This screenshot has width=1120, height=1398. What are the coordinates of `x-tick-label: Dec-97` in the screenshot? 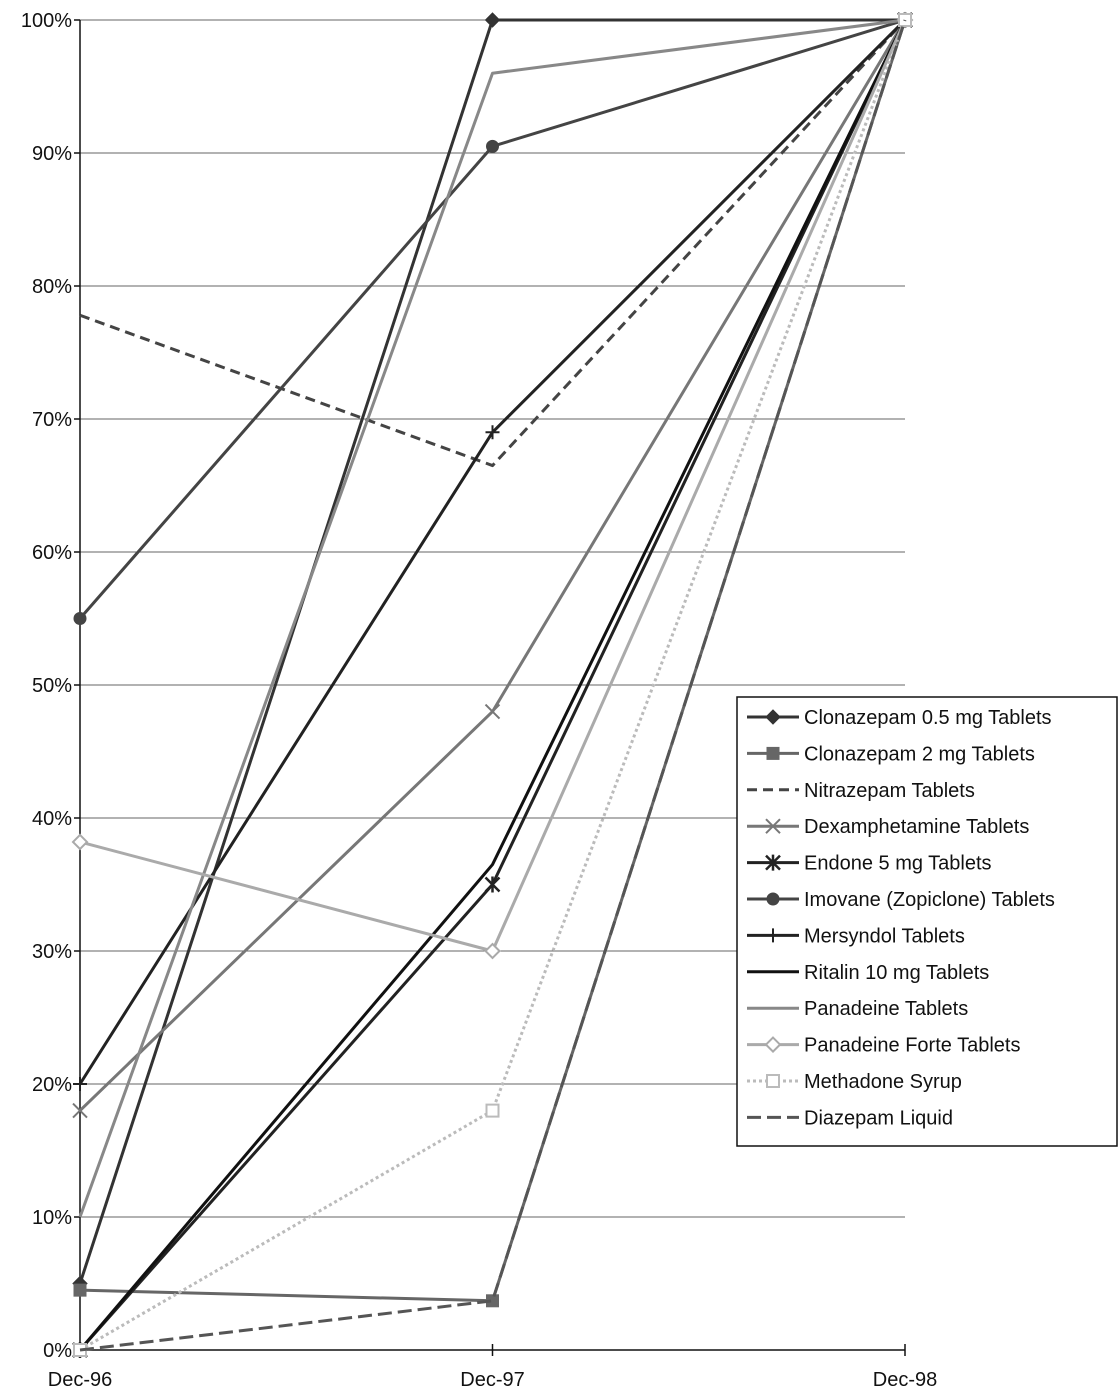 It's located at (492, 1380).